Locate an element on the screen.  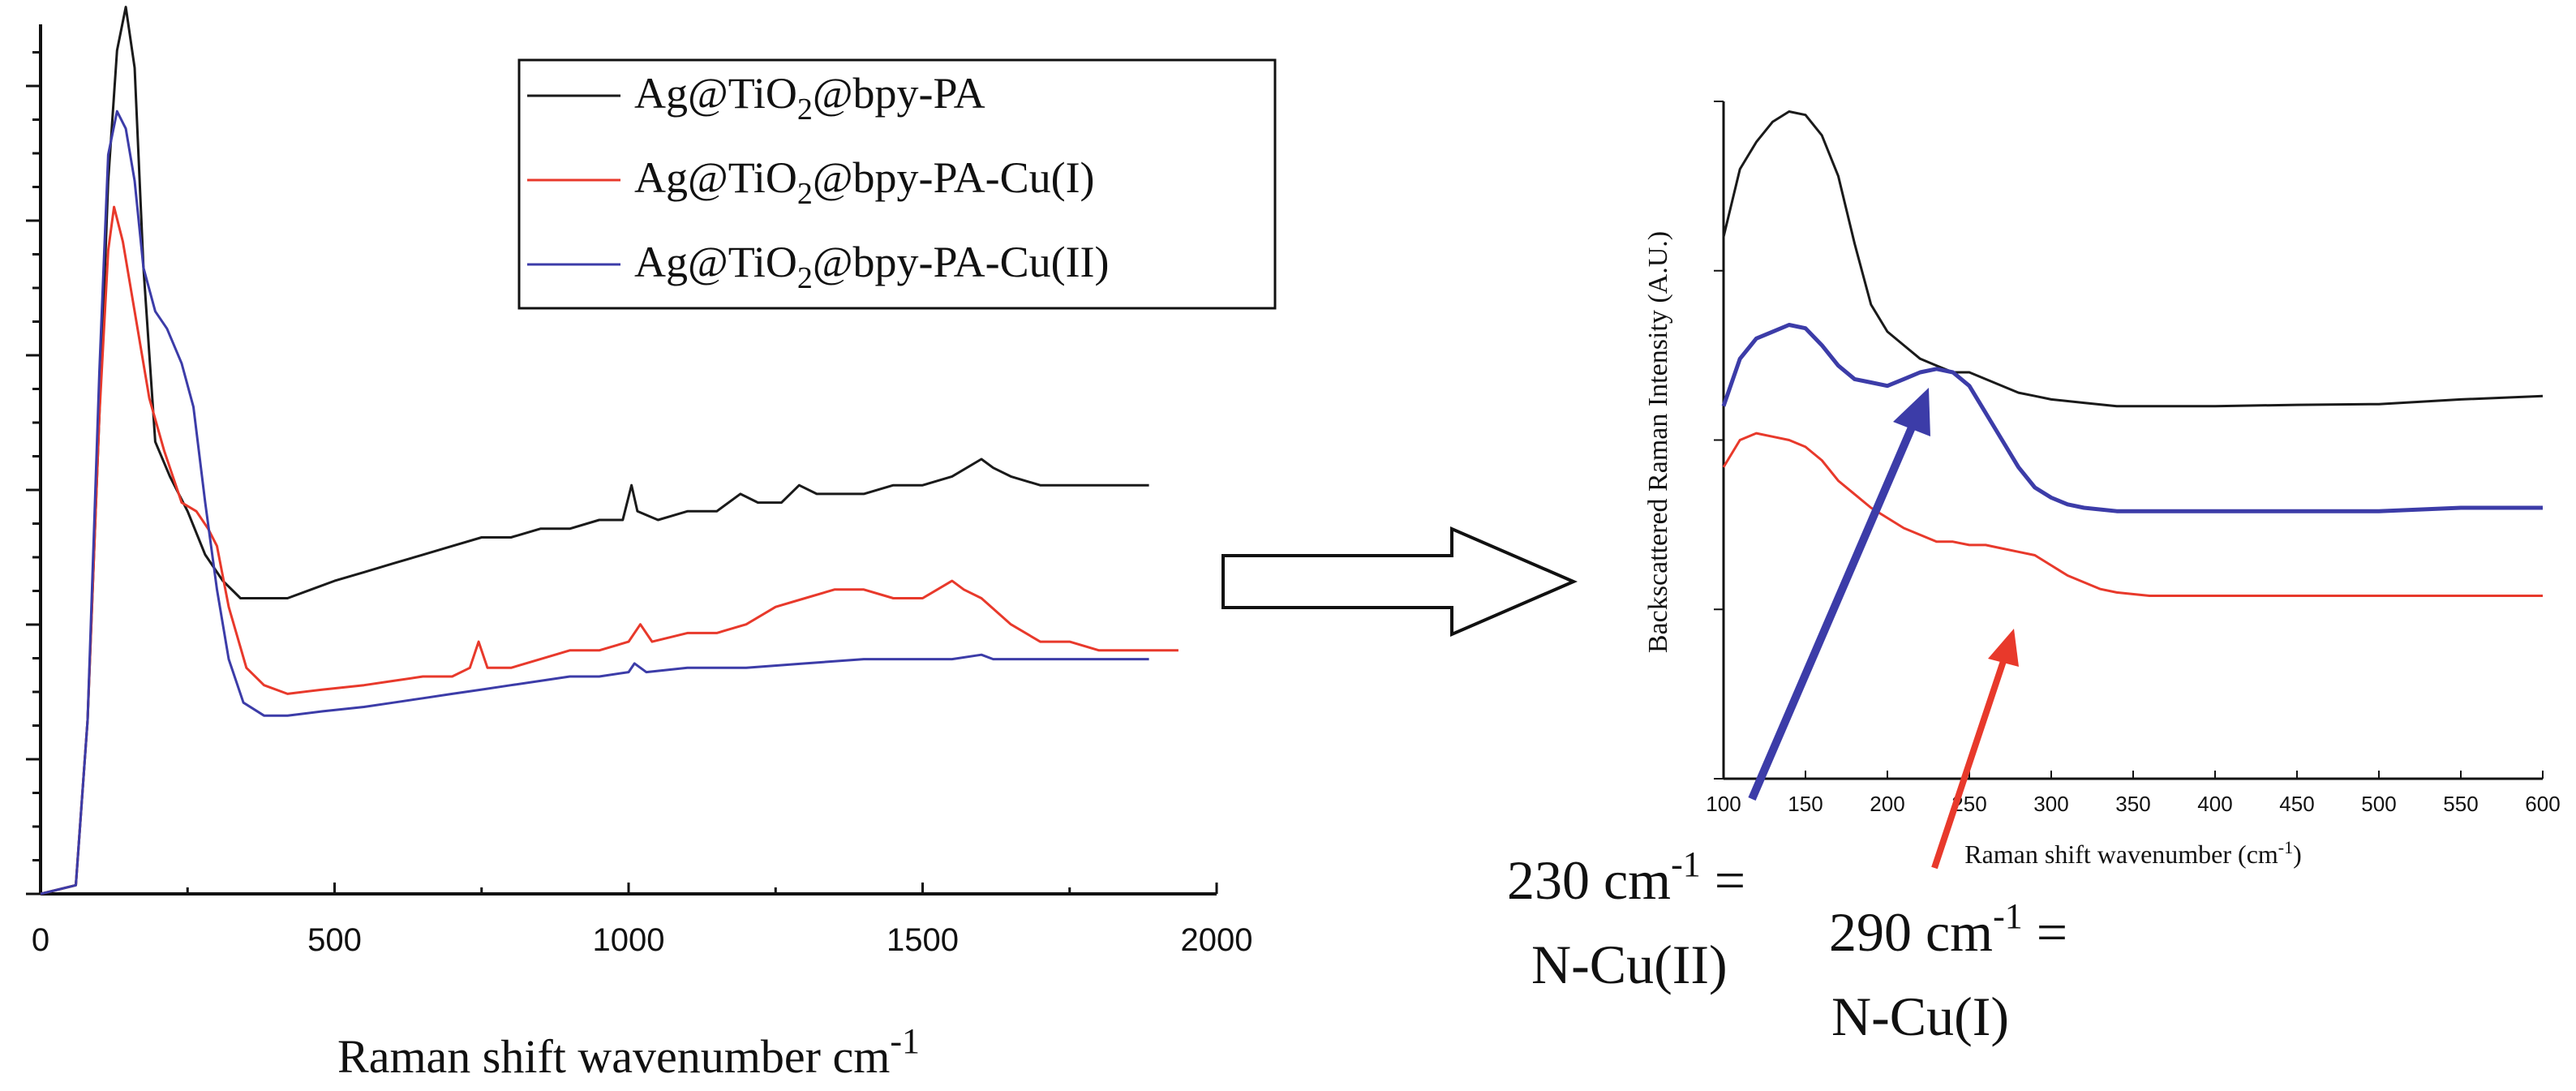
right-x-tick-label: 150 is located at coordinates (1805, 804).